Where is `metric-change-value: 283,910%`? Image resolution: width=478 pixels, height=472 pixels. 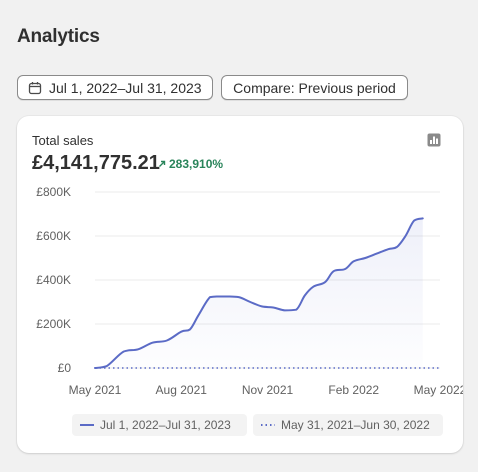
metric-change-value: 283,910% is located at coordinates (196, 164).